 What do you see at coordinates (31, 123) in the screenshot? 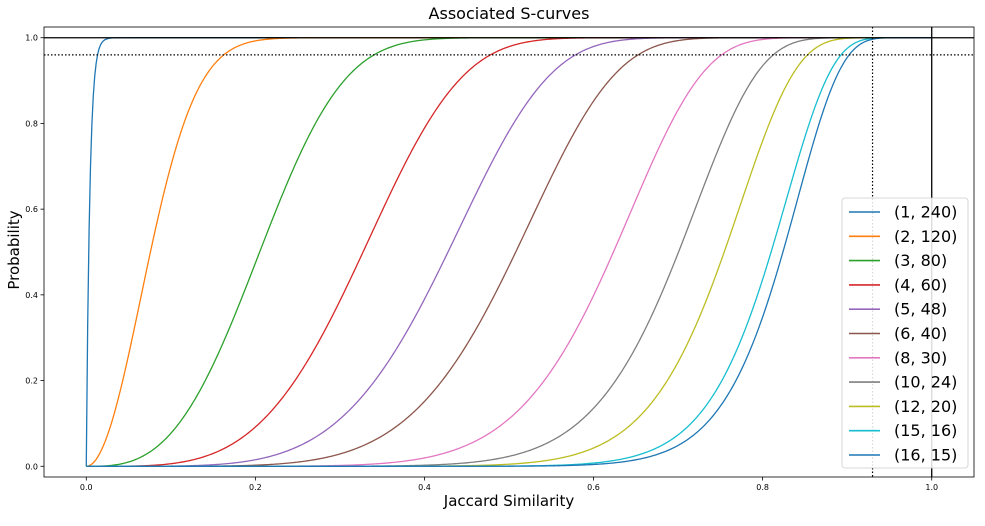
I see `y-tick-label-5: 0.8` at bounding box center [31, 123].